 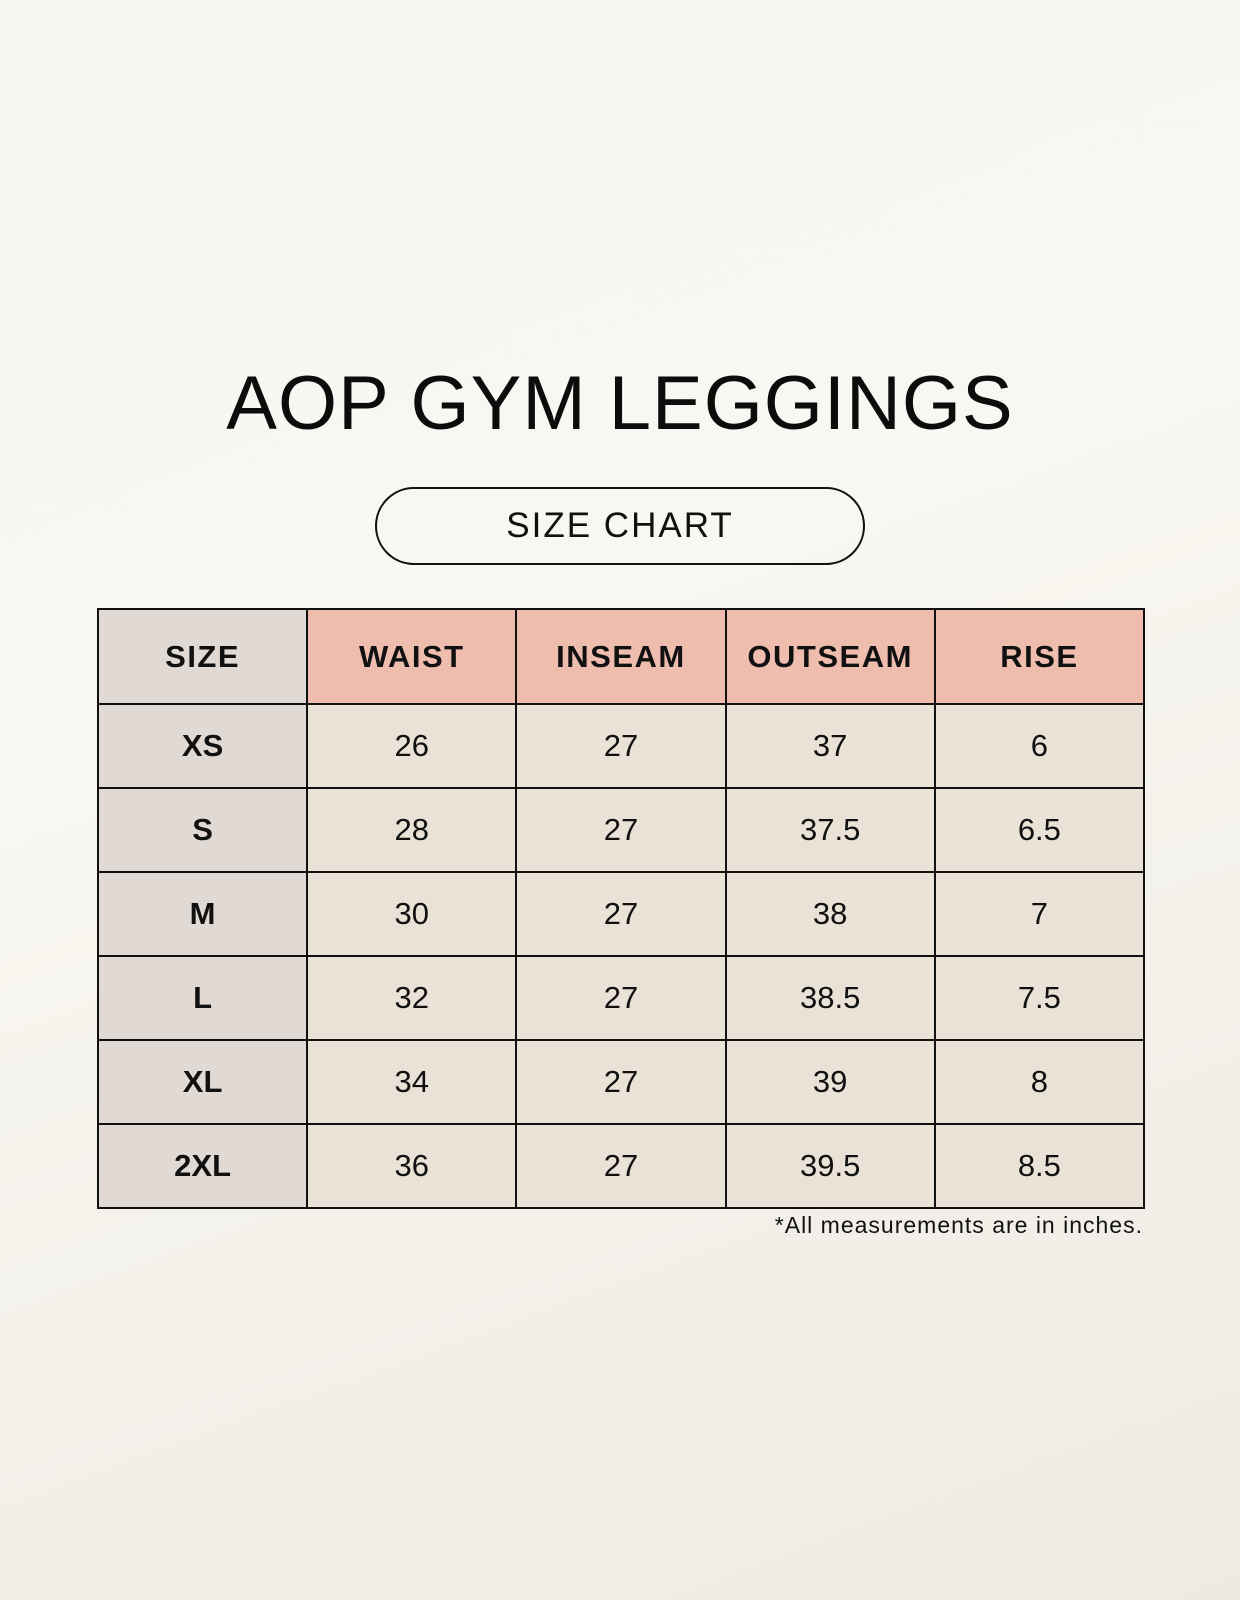 I want to click on cell-outseam: 38.5, so click(x=830, y=998).